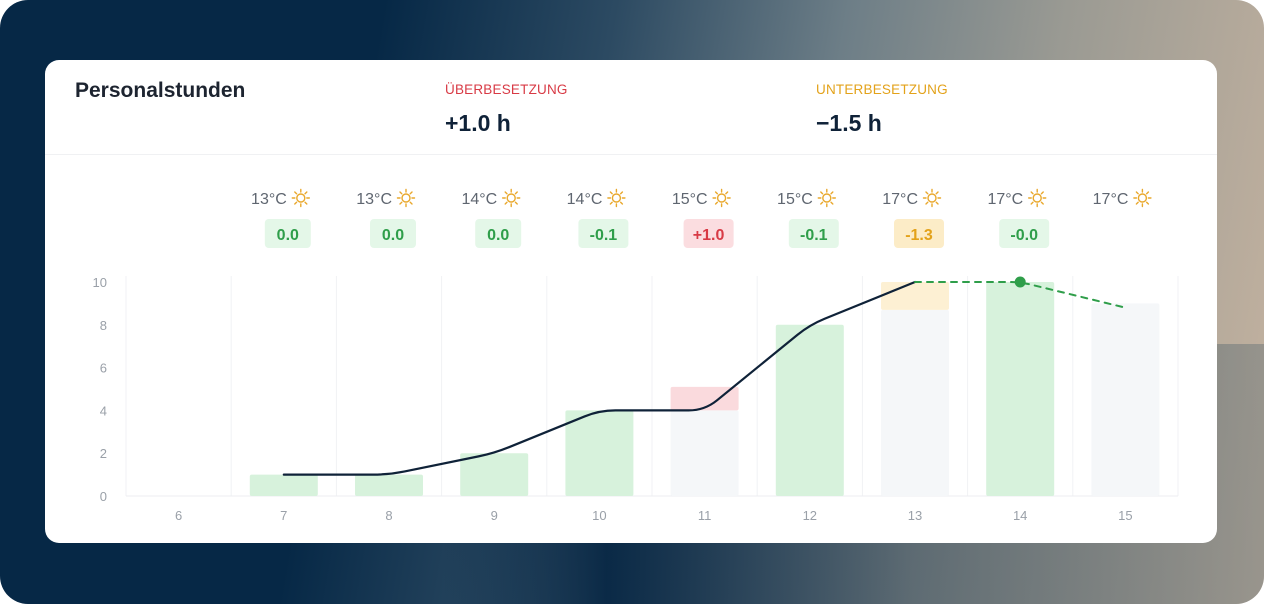  What do you see at coordinates (705, 515) in the screenshot?
I see `x-tick-label: 11` at bounding box center [705, 515].